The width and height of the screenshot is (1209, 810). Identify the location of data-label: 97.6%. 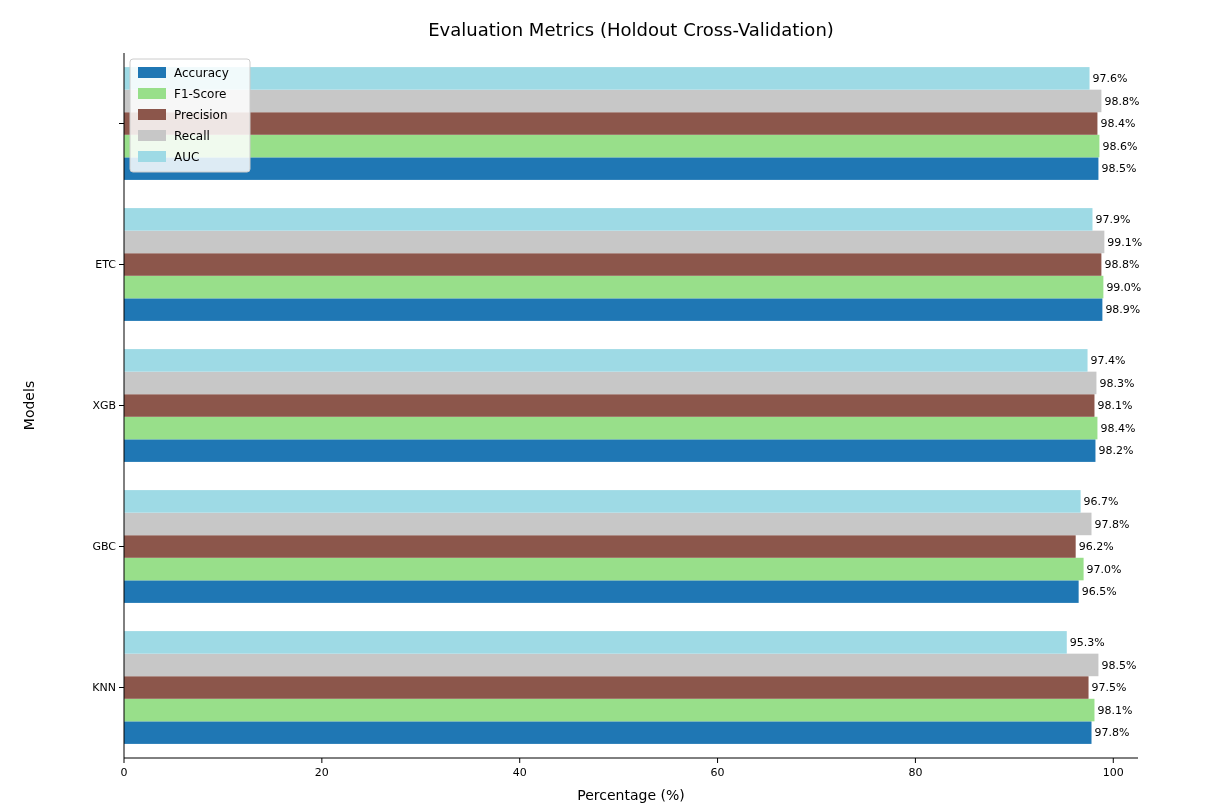
(1110, 79).